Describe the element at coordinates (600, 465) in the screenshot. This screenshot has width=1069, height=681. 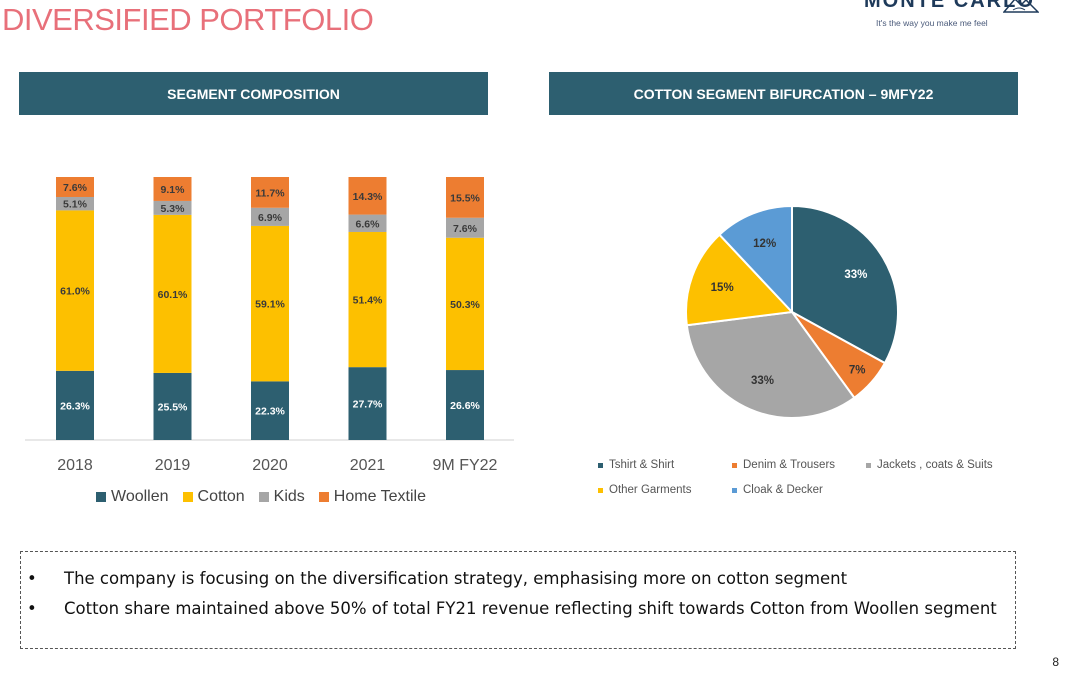
I see `tshirt-dot` at that location.